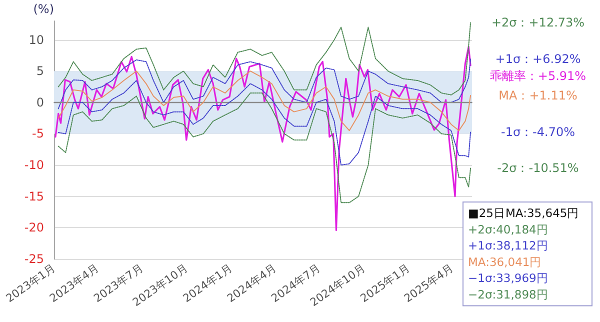  Describe the element at coordinates (34, 227) in the screenshot. I see `y-tick-label: -20` at that location.